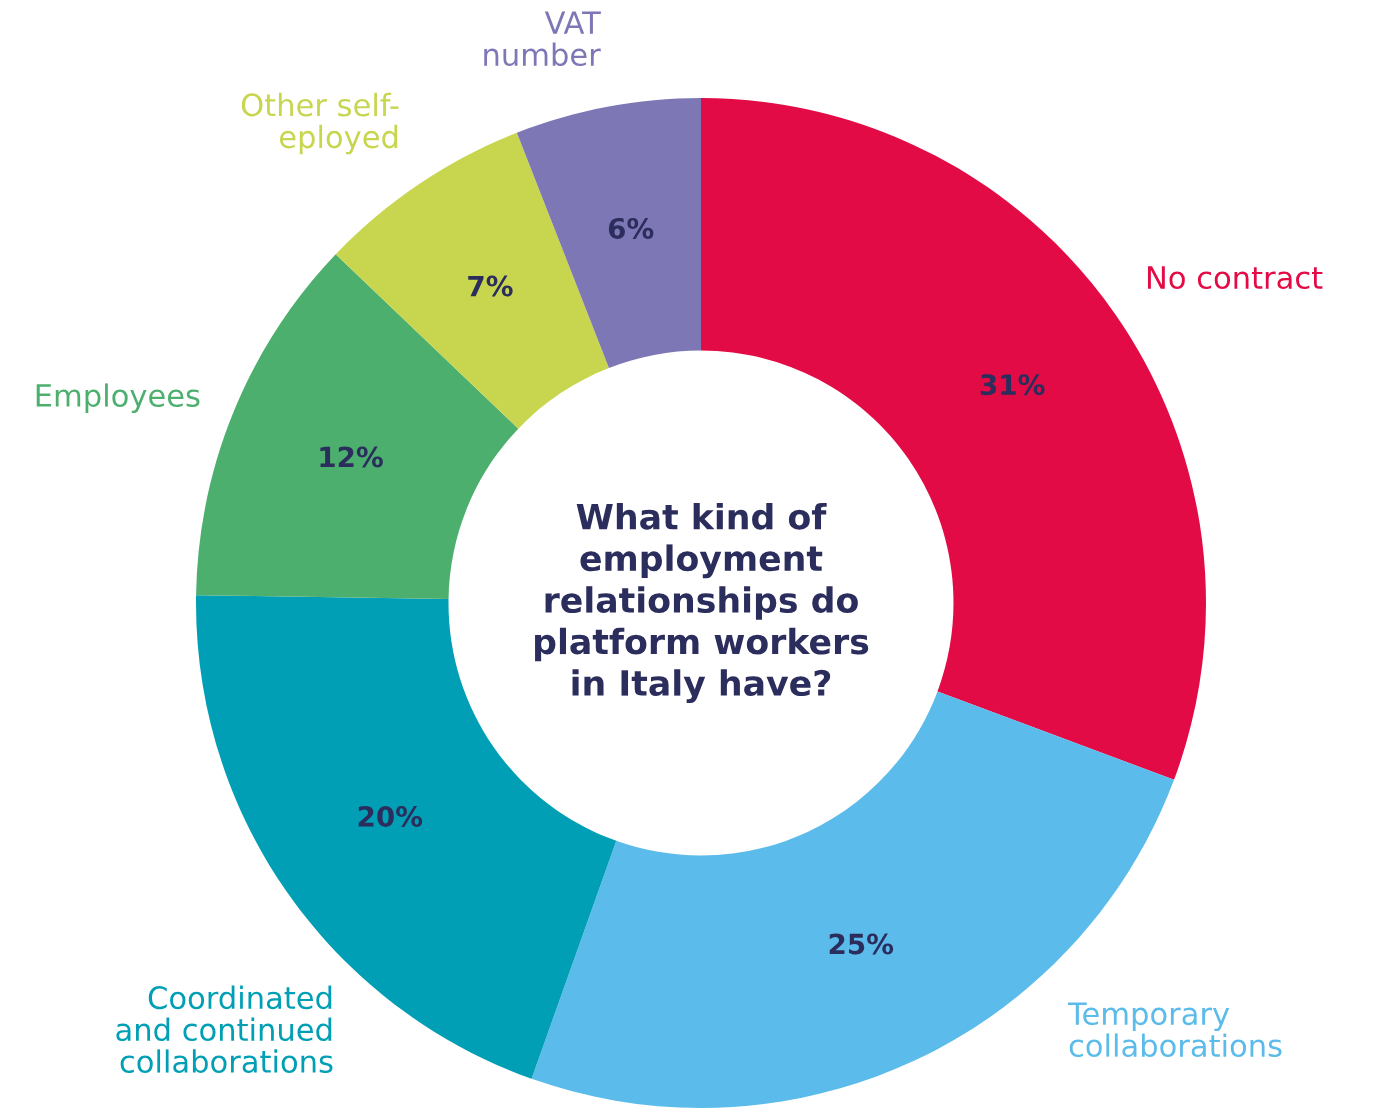 Image resolution: width=1391 pixels, height=1115 pixels. Describe the element at coordinates (224, 1029) in the screenshot. I see `slice-label: Coordinated and continued collaborations` at that location.